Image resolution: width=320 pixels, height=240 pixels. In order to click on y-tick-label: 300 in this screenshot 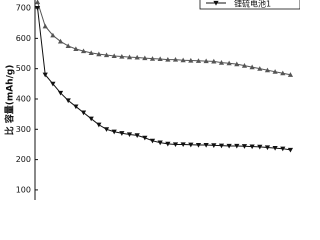, I will do `click(23, 129)`.